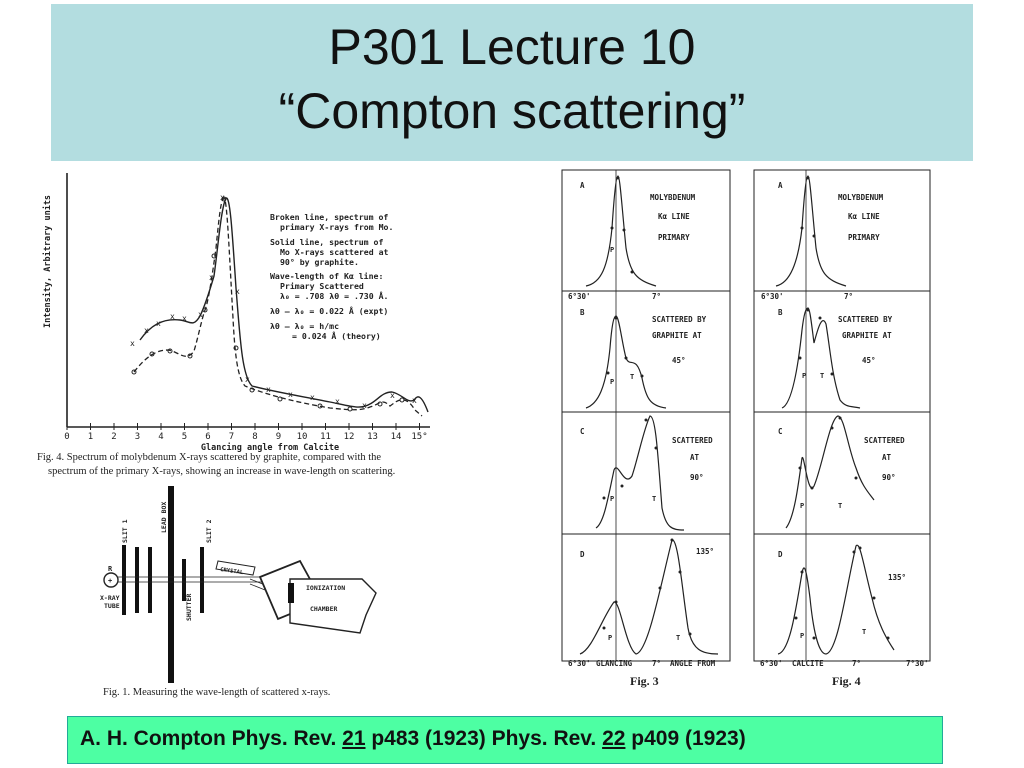 This screenshot has width=1024, height=768. Describe the element at coordinates (326, 276) in the screenshot. I see `svg-text: Wave-length of Kα line:` at that location.